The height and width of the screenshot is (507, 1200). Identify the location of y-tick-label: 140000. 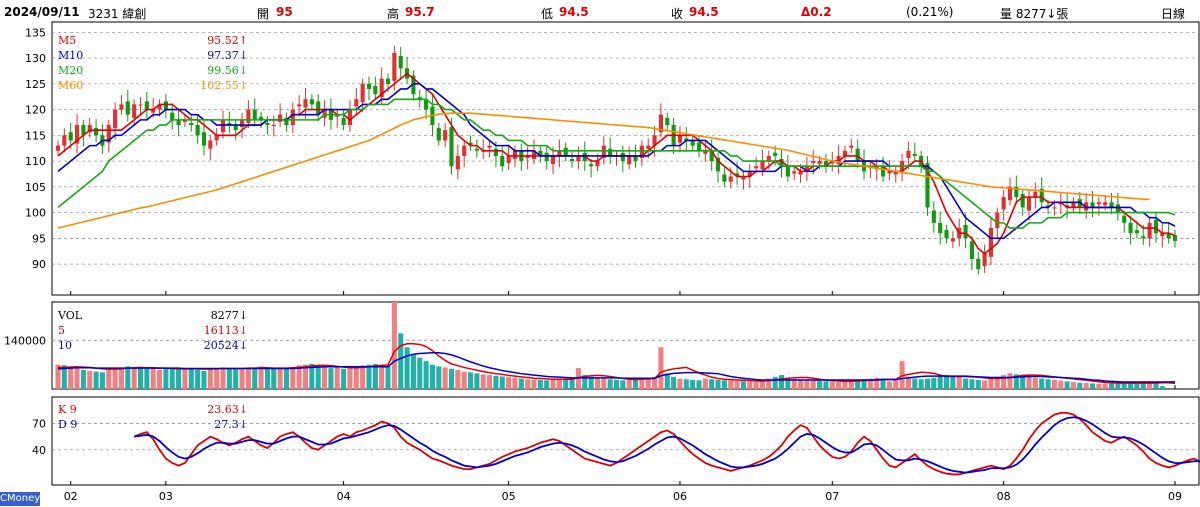
(25, 340).